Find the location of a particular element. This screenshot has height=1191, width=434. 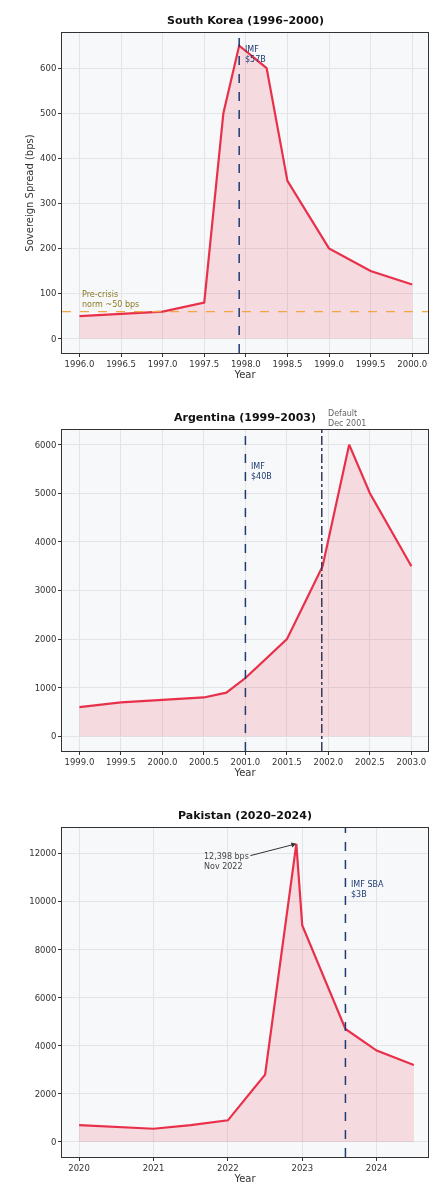

x-tick-label: 2020 is located at coordinates (79, 1168).